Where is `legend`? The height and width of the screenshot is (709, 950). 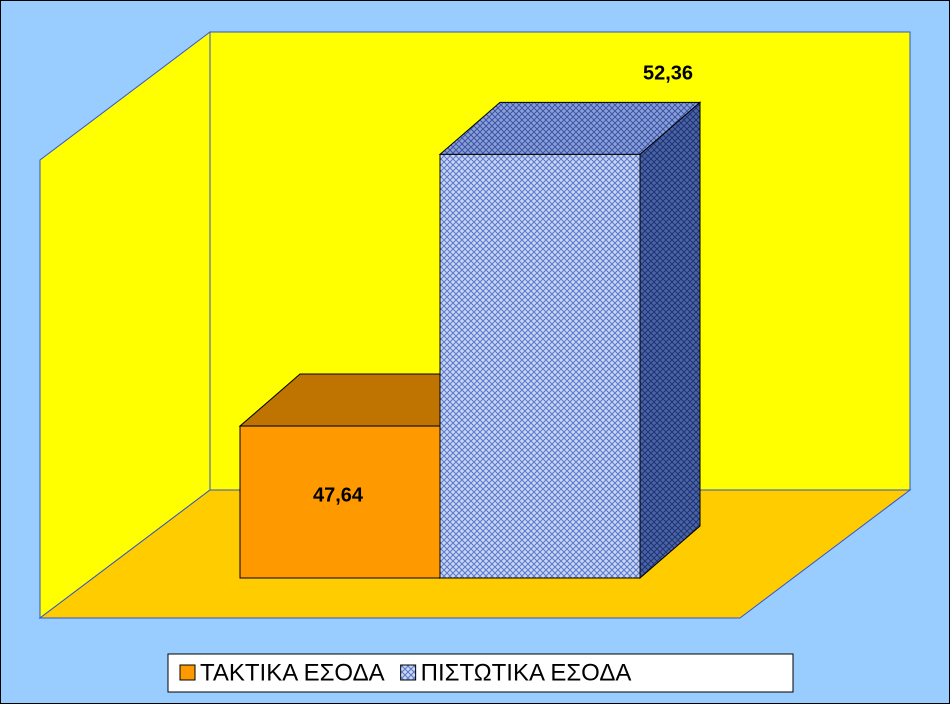
legend is located at coordinates (480, 673).